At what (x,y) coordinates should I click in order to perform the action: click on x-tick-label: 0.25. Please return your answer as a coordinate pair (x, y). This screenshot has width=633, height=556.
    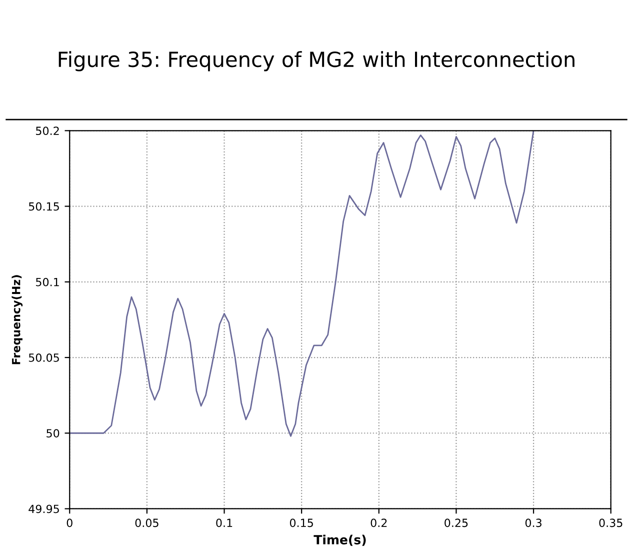
    Looking at the image, I should click on (456, 523).